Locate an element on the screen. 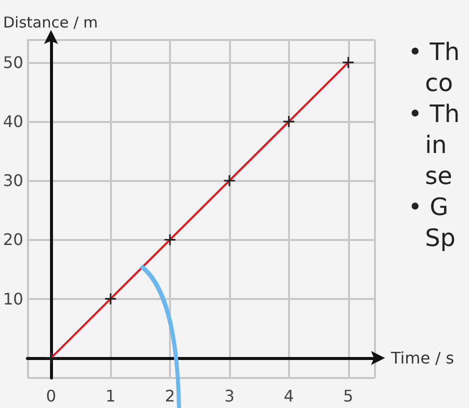  y-tick-label: 10 is located at coordinates (13, 298).